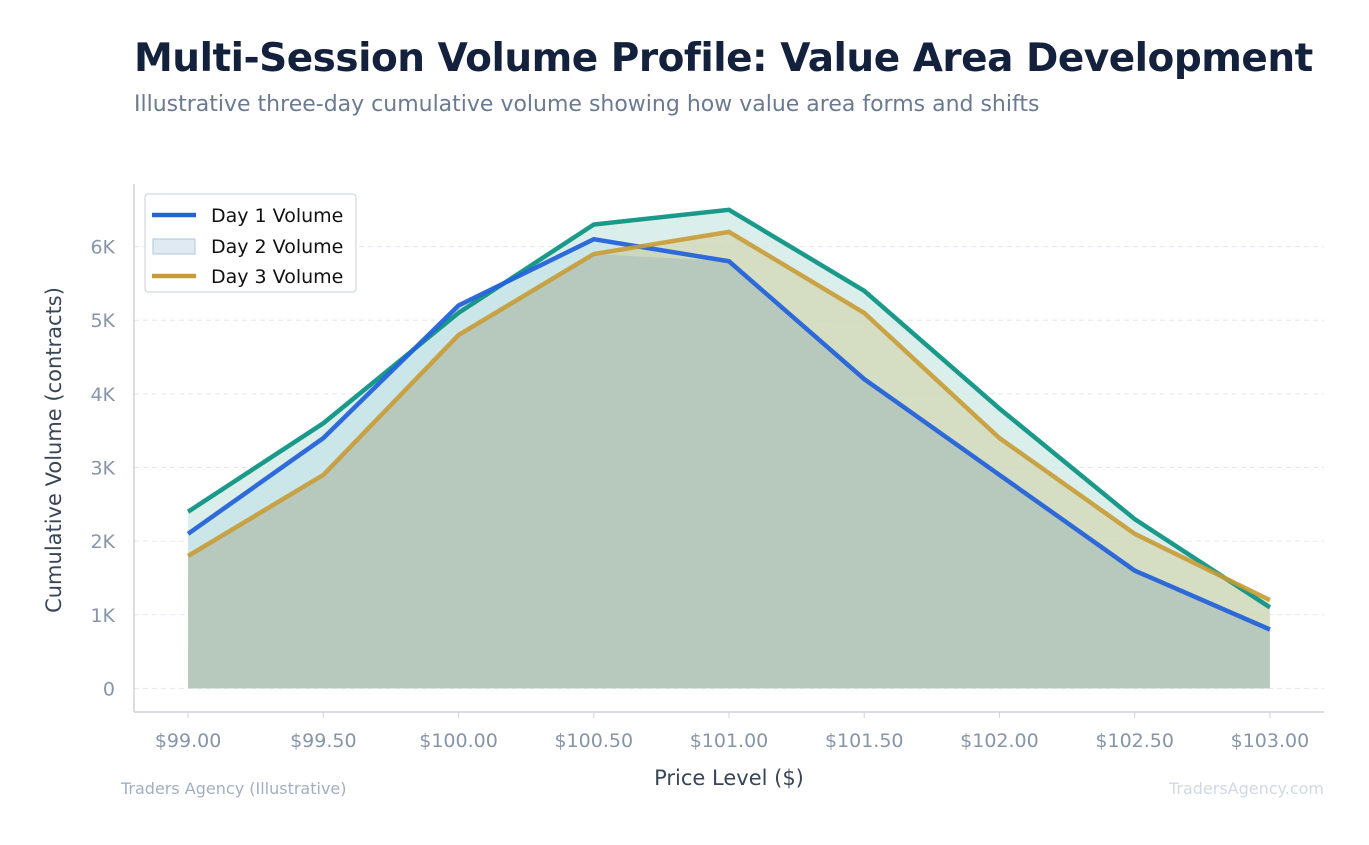 Image resolution: width=1369 pixels, height=845 pixels. Describe the element at coordinates (174, 246) in the screenshot. I see `legend-swatch-day2` at that location.